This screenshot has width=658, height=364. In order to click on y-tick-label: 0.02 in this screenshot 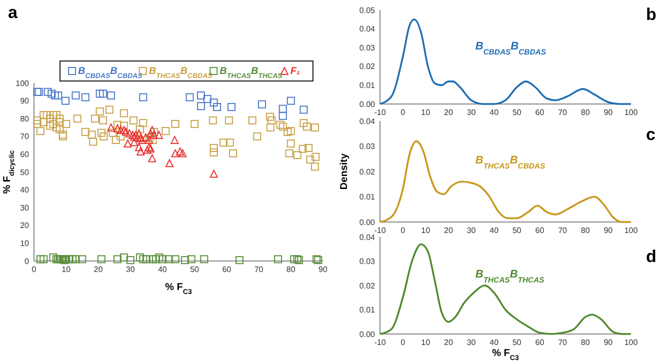, I will do `click(367, 285)`.